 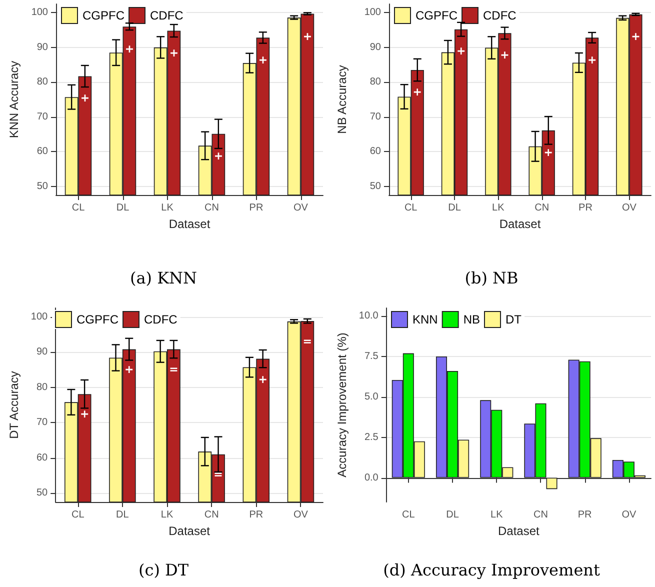 What do you see at coordinates (514, 319) in the screenshot?
I see `legend-label: DT` at bounding box center [514, 319].